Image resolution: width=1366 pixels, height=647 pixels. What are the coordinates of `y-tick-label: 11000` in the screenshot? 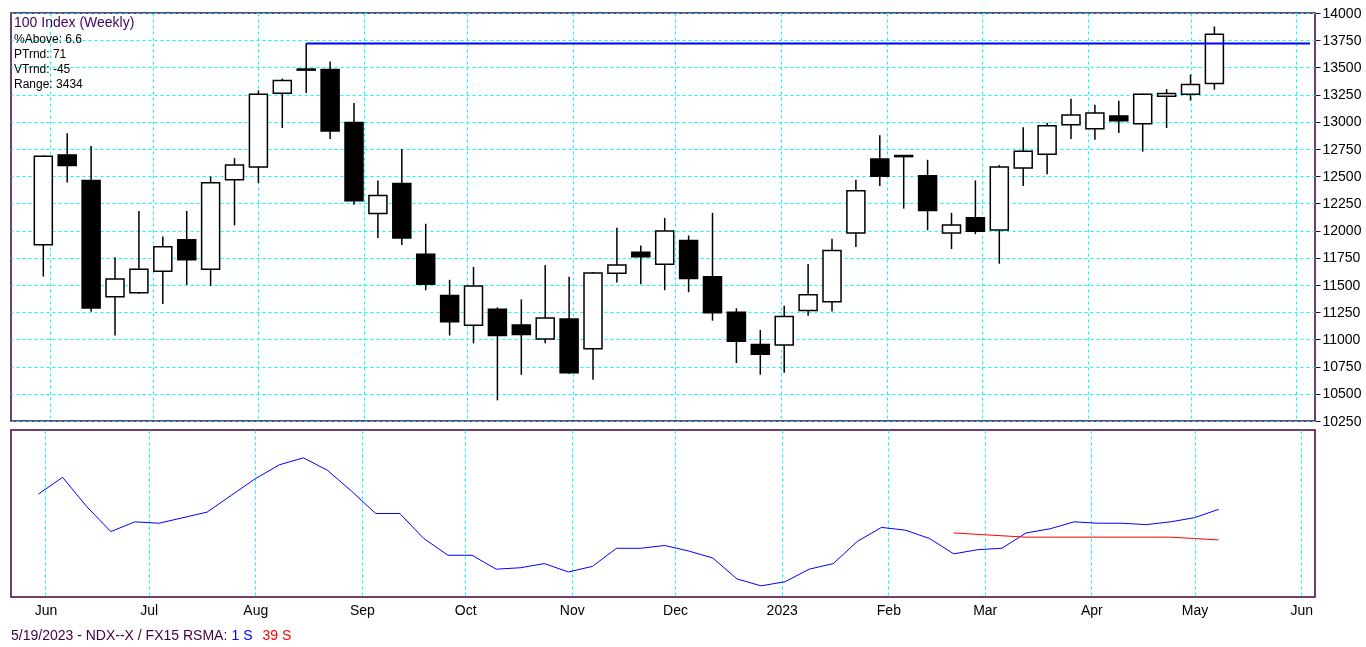 It's located at (1341, 338).